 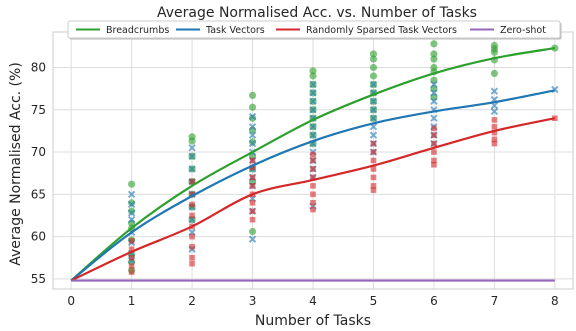 What do you see at coordinates (38, 237) in the screenshot?
I see `y-tick-label: 60` at bounding box center [38, 237].